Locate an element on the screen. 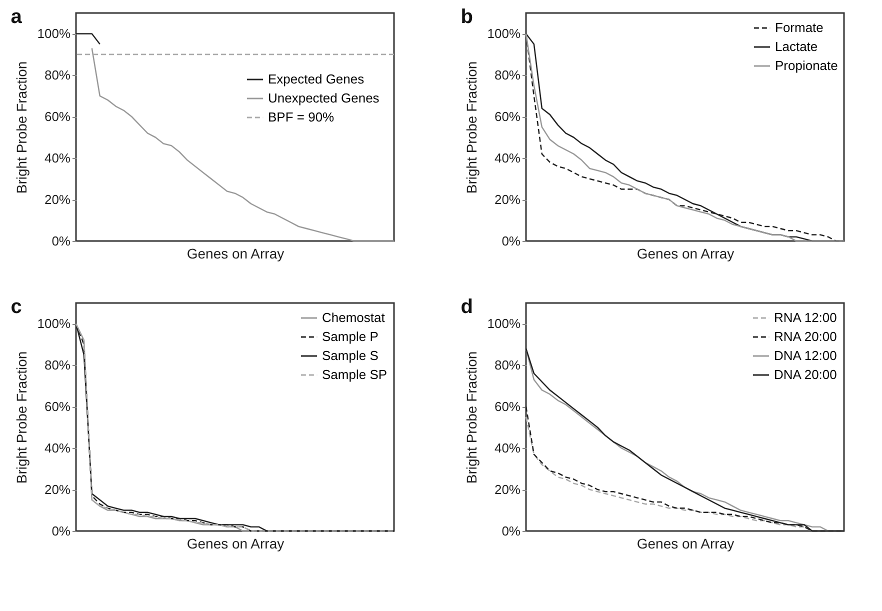 The height and width of the screenshot is (611, 882). legend-label: Propionate is located at coordinates (806, 65).